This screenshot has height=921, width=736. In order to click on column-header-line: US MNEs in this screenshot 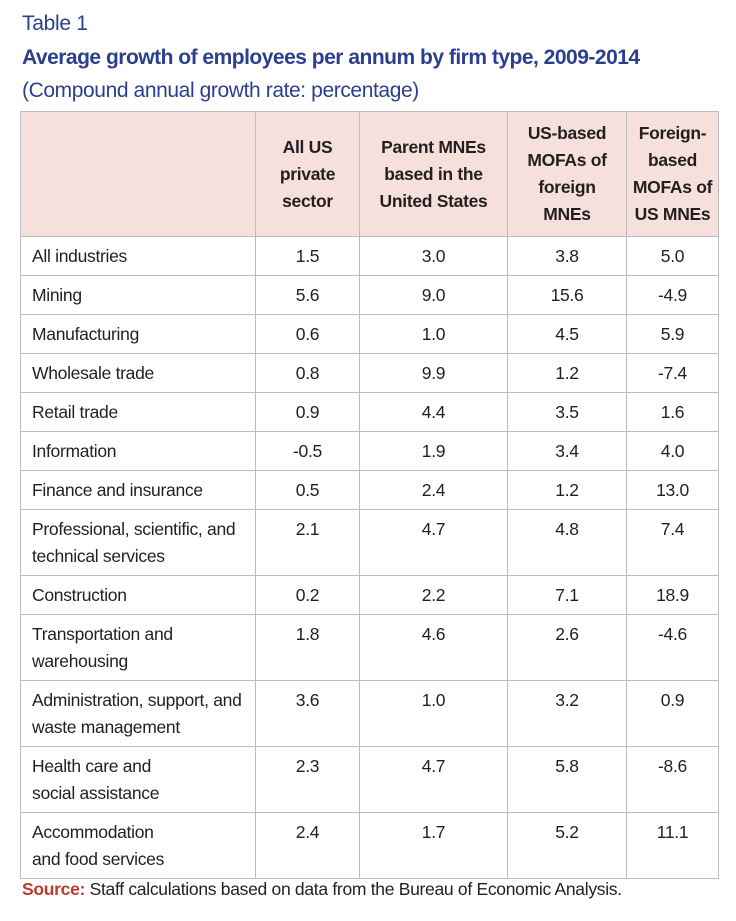, I will do `click(672, 214)`.